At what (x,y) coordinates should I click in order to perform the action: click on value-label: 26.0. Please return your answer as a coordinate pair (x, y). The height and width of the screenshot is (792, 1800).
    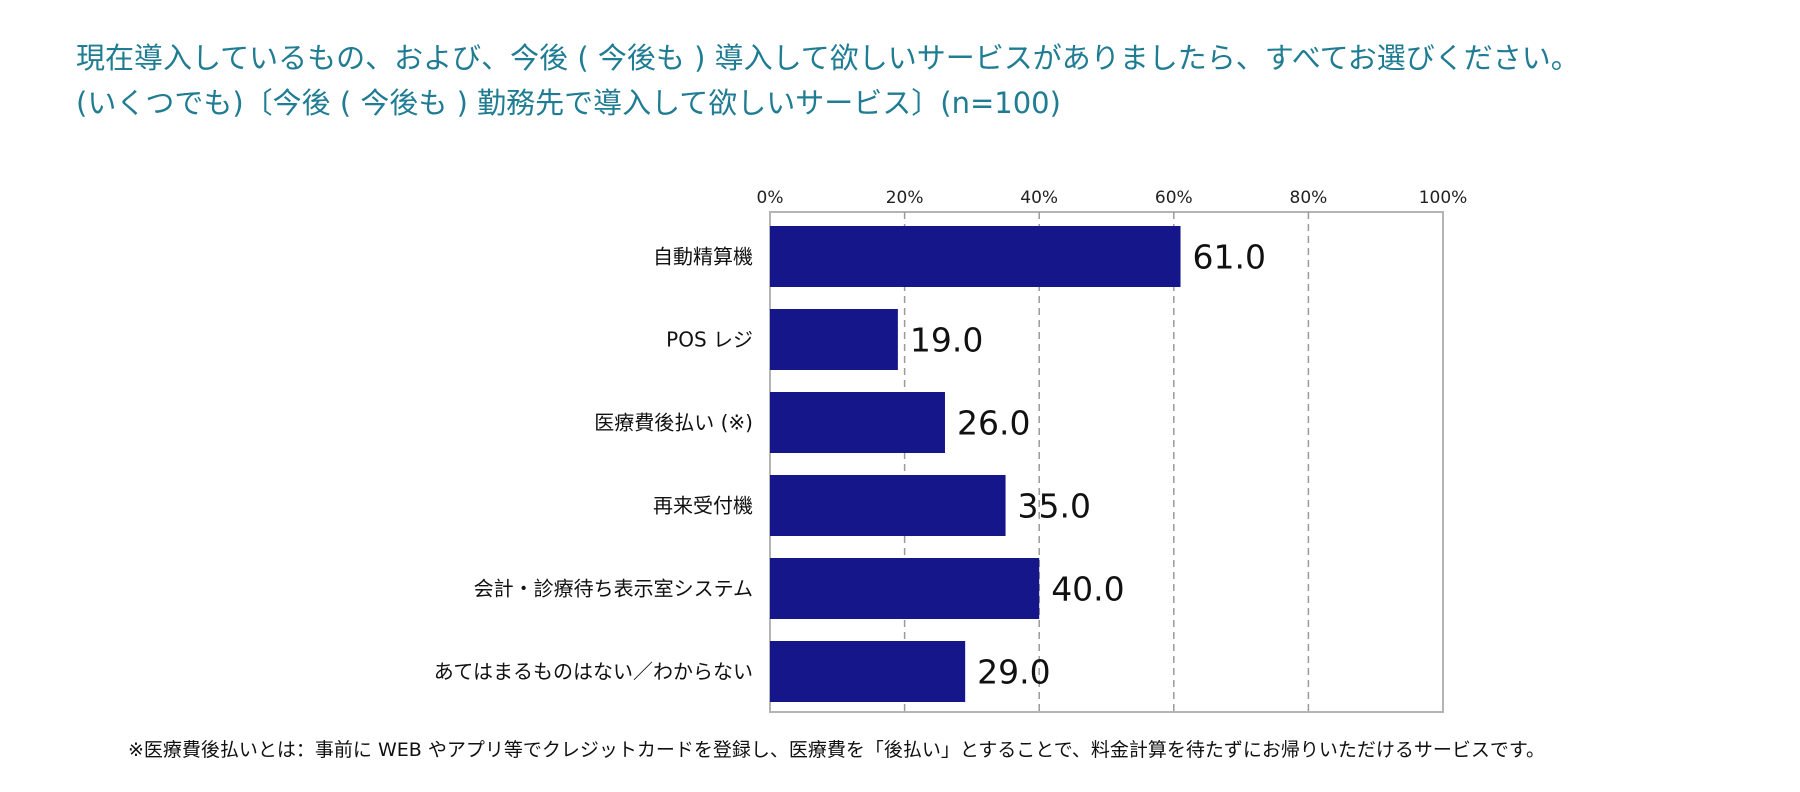
    Looking at the image, I should click on (993, 423).